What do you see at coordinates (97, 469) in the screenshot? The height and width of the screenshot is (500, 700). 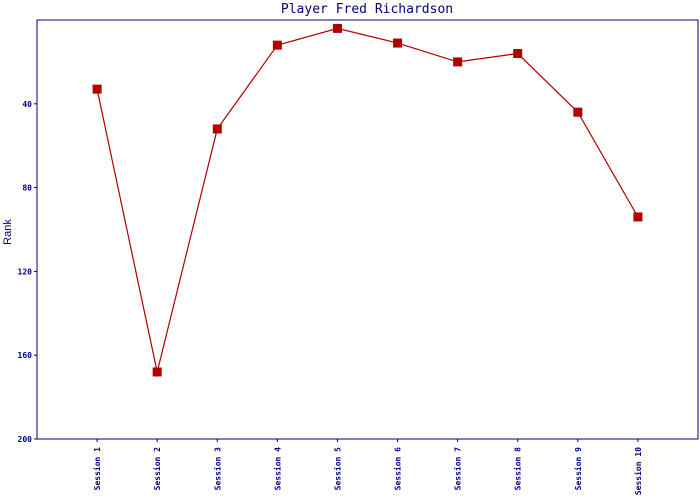 I see `x-tick-label: Session 1` at bounding box center [97, 469].